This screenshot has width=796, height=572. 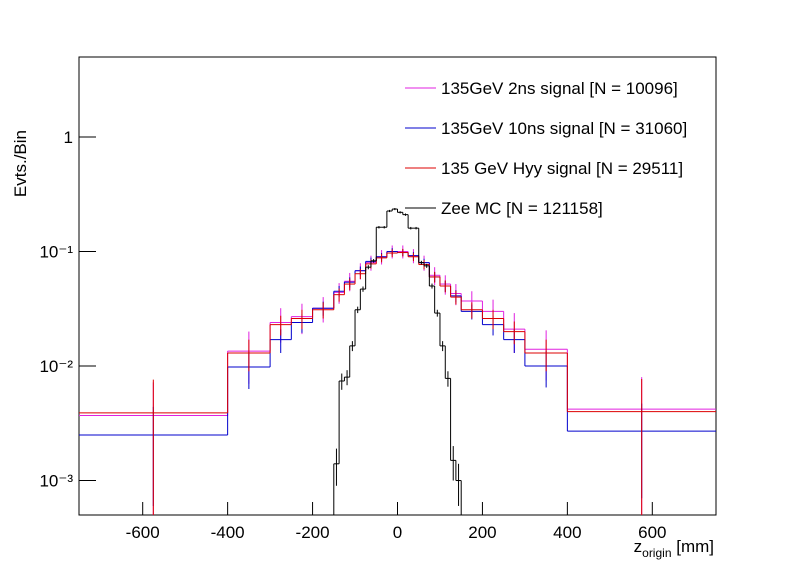 I want to click on x-tick-label: -400, so click(x=228, y=532).